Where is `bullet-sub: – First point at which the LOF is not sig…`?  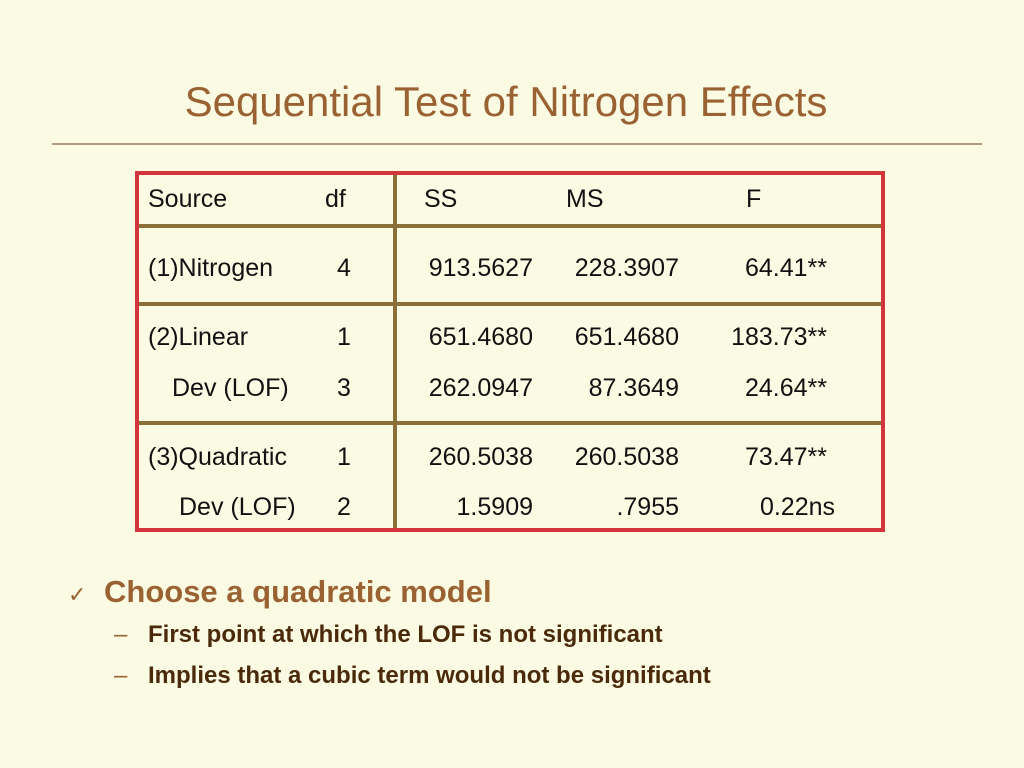 bullet-sub: – First point at which the LOF is not sig… is located at coordinates (388, 635).